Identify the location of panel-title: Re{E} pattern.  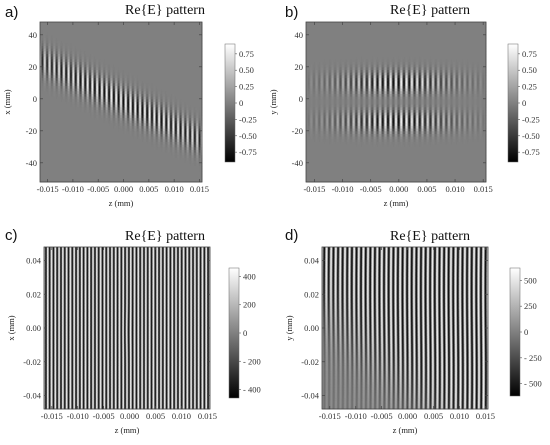
(165, 10).